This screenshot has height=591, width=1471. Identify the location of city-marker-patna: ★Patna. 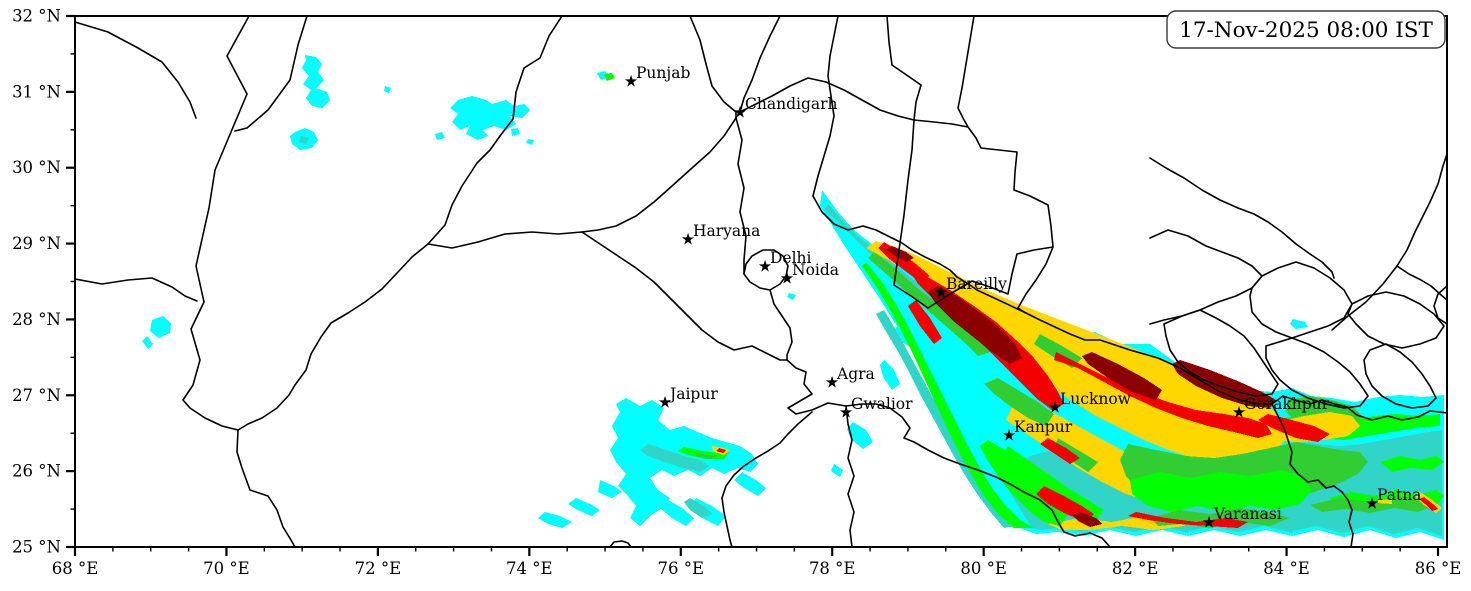
(1393, 499).